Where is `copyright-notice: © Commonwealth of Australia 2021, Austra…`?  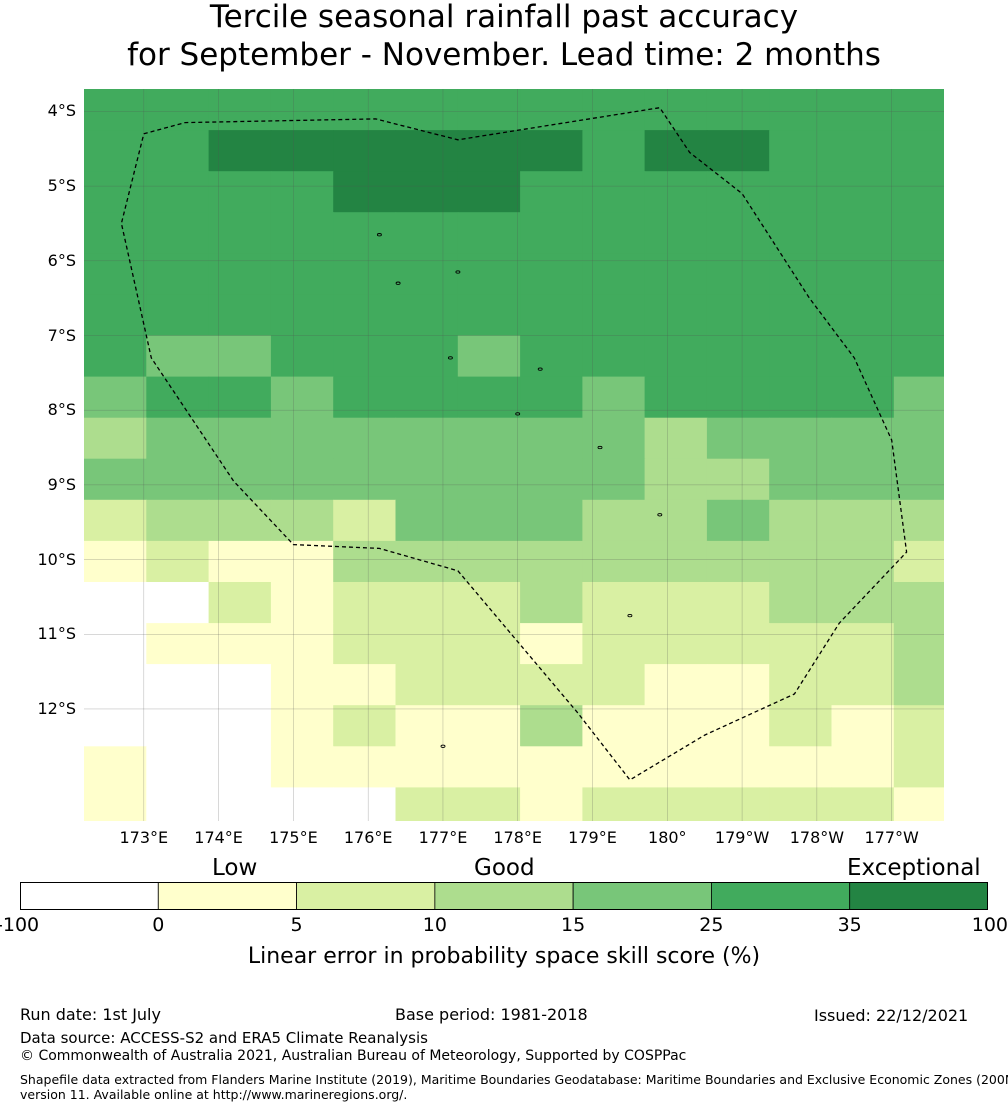
copyright-notice: © Commonwealth of Australia 2021, Austra… is located at coordinates (353, 1056).